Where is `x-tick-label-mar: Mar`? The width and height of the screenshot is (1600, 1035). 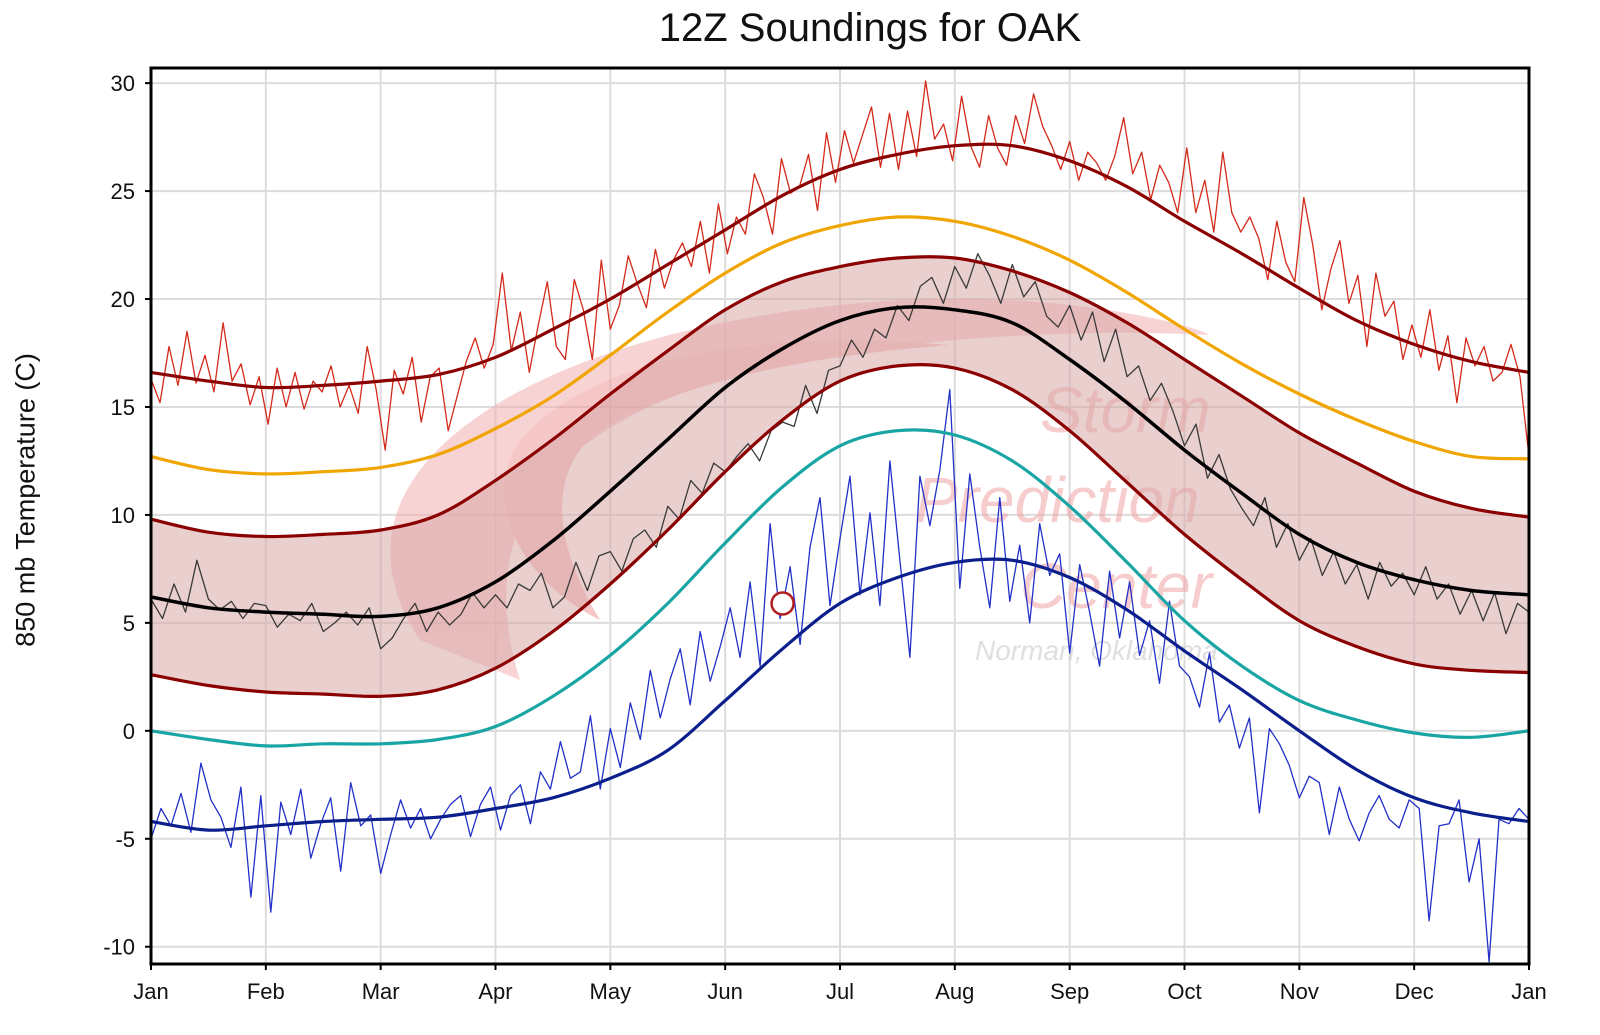 x-tick-label-mar: Mar is located at coordinates (381, 991).